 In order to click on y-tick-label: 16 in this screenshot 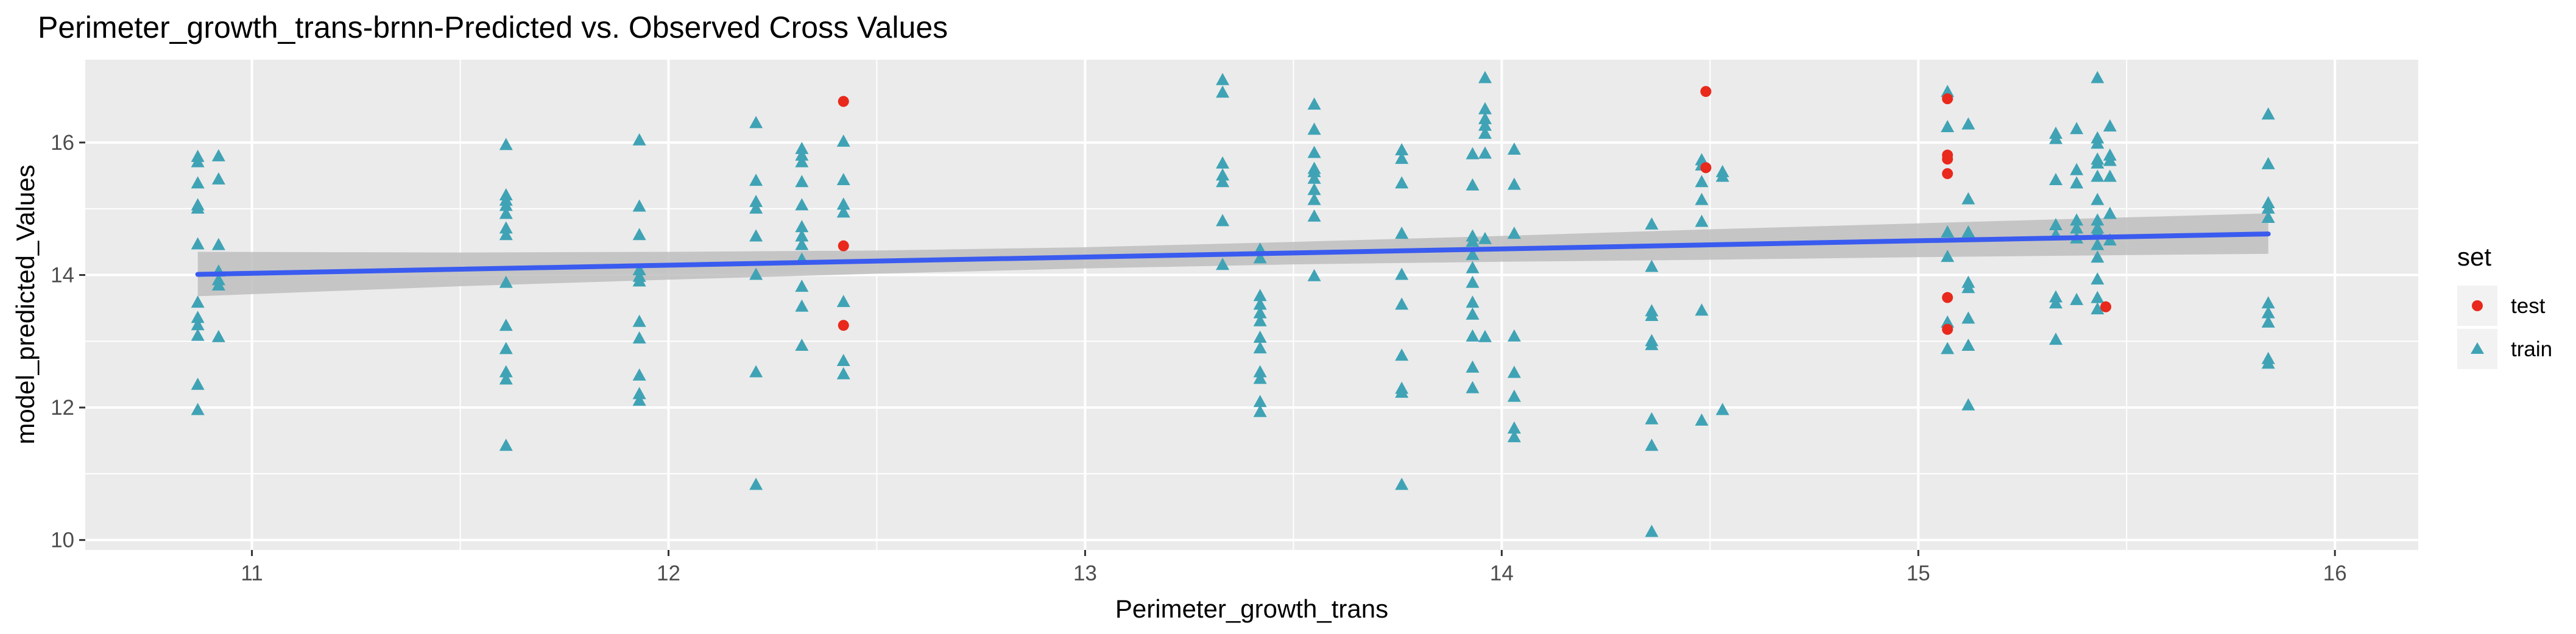, I will do `click(62, 143)`.